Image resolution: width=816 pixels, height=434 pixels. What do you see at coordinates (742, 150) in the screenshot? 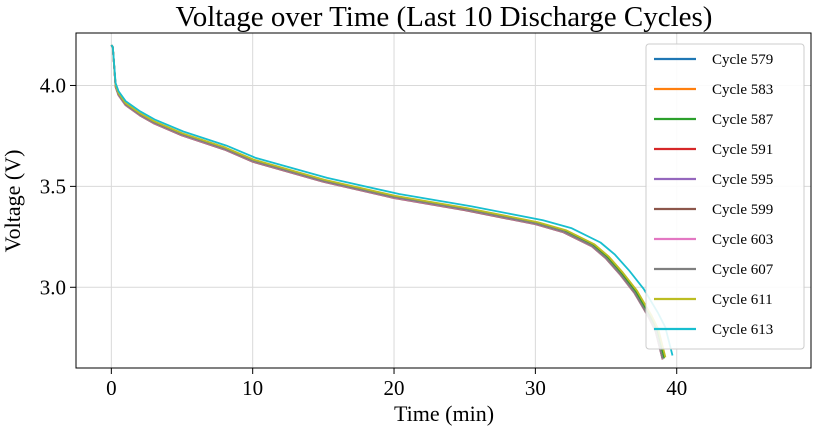
I see `legend-label: Cycle 591` at bounding box center [742, 150].